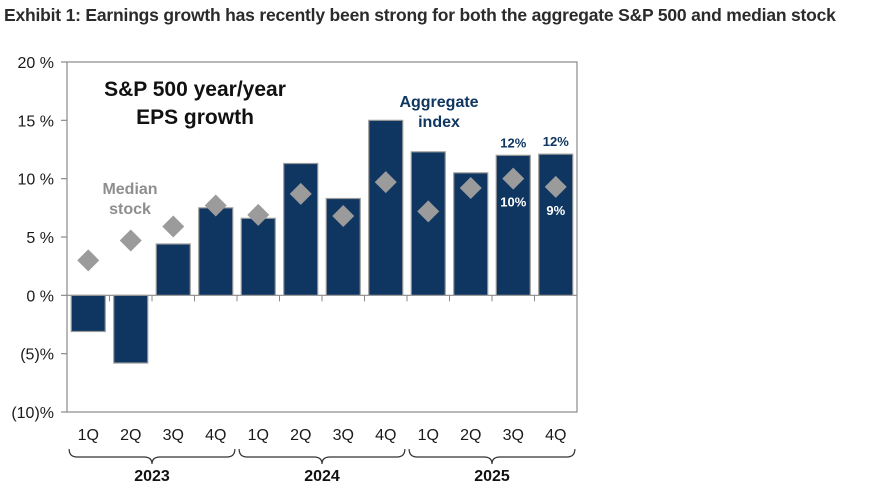 This screenshot has height=490, width=884. I want to click on year-label: 2024, so click(322, 476).